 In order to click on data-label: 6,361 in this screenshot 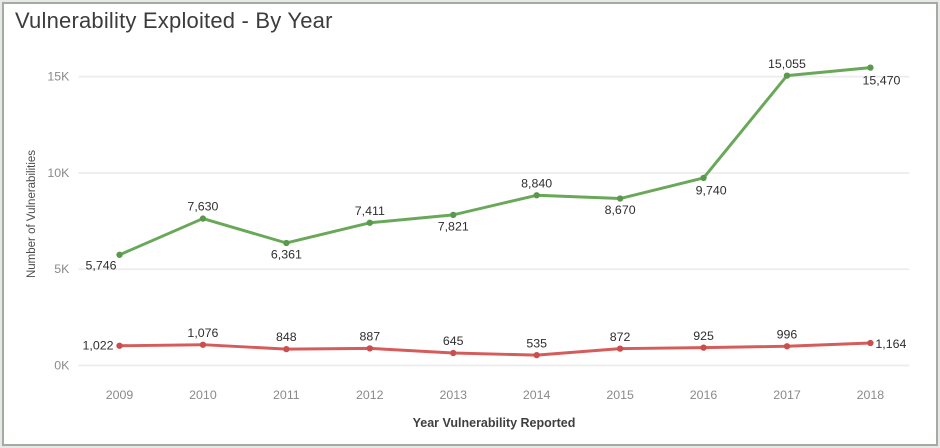, I will do `click(286, 255)`.